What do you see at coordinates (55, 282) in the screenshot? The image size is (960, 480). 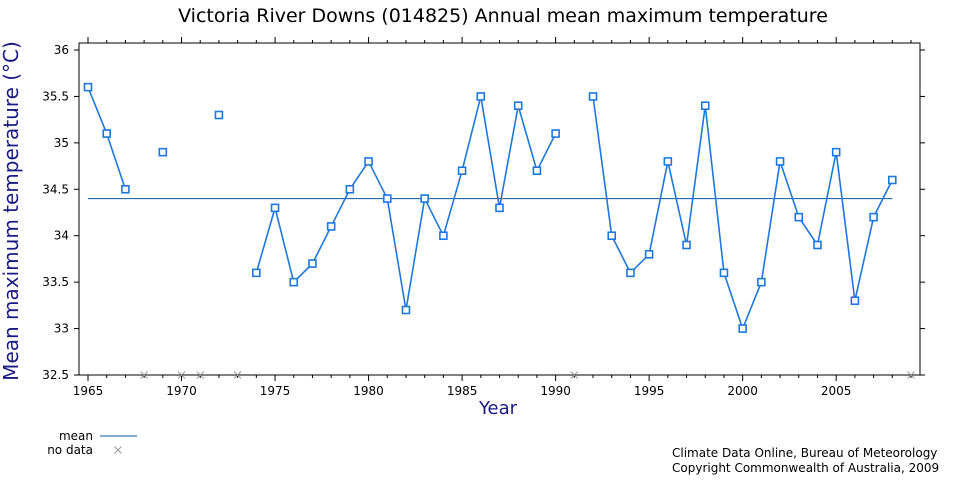 I see `y-tick-label: 33.5` at bounding box center [55, 282].